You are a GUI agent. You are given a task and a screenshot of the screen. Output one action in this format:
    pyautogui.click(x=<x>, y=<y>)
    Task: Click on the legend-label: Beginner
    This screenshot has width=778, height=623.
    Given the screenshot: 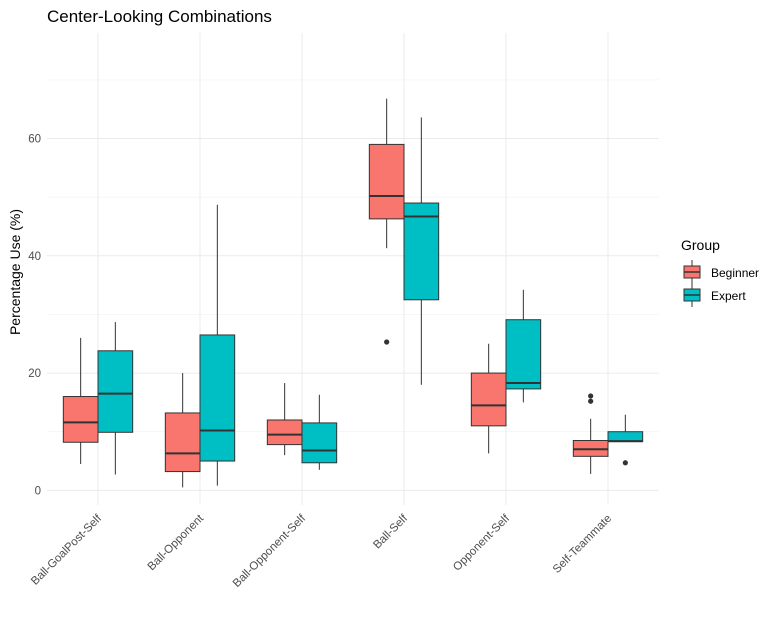 What is the action you would take?
    pyautogui.click(x=735, y=273)
    